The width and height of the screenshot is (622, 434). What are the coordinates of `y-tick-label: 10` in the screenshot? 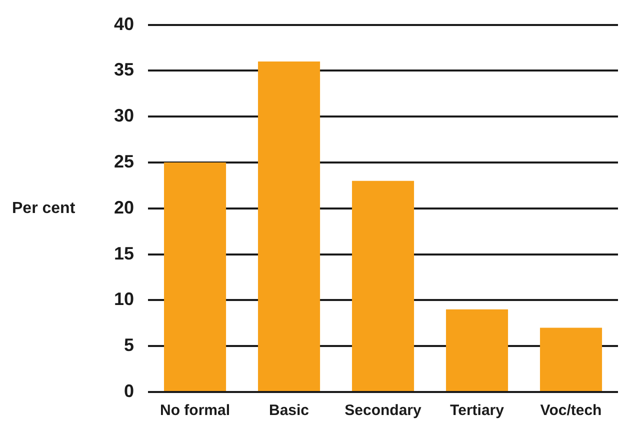 It's located at (124, 299).